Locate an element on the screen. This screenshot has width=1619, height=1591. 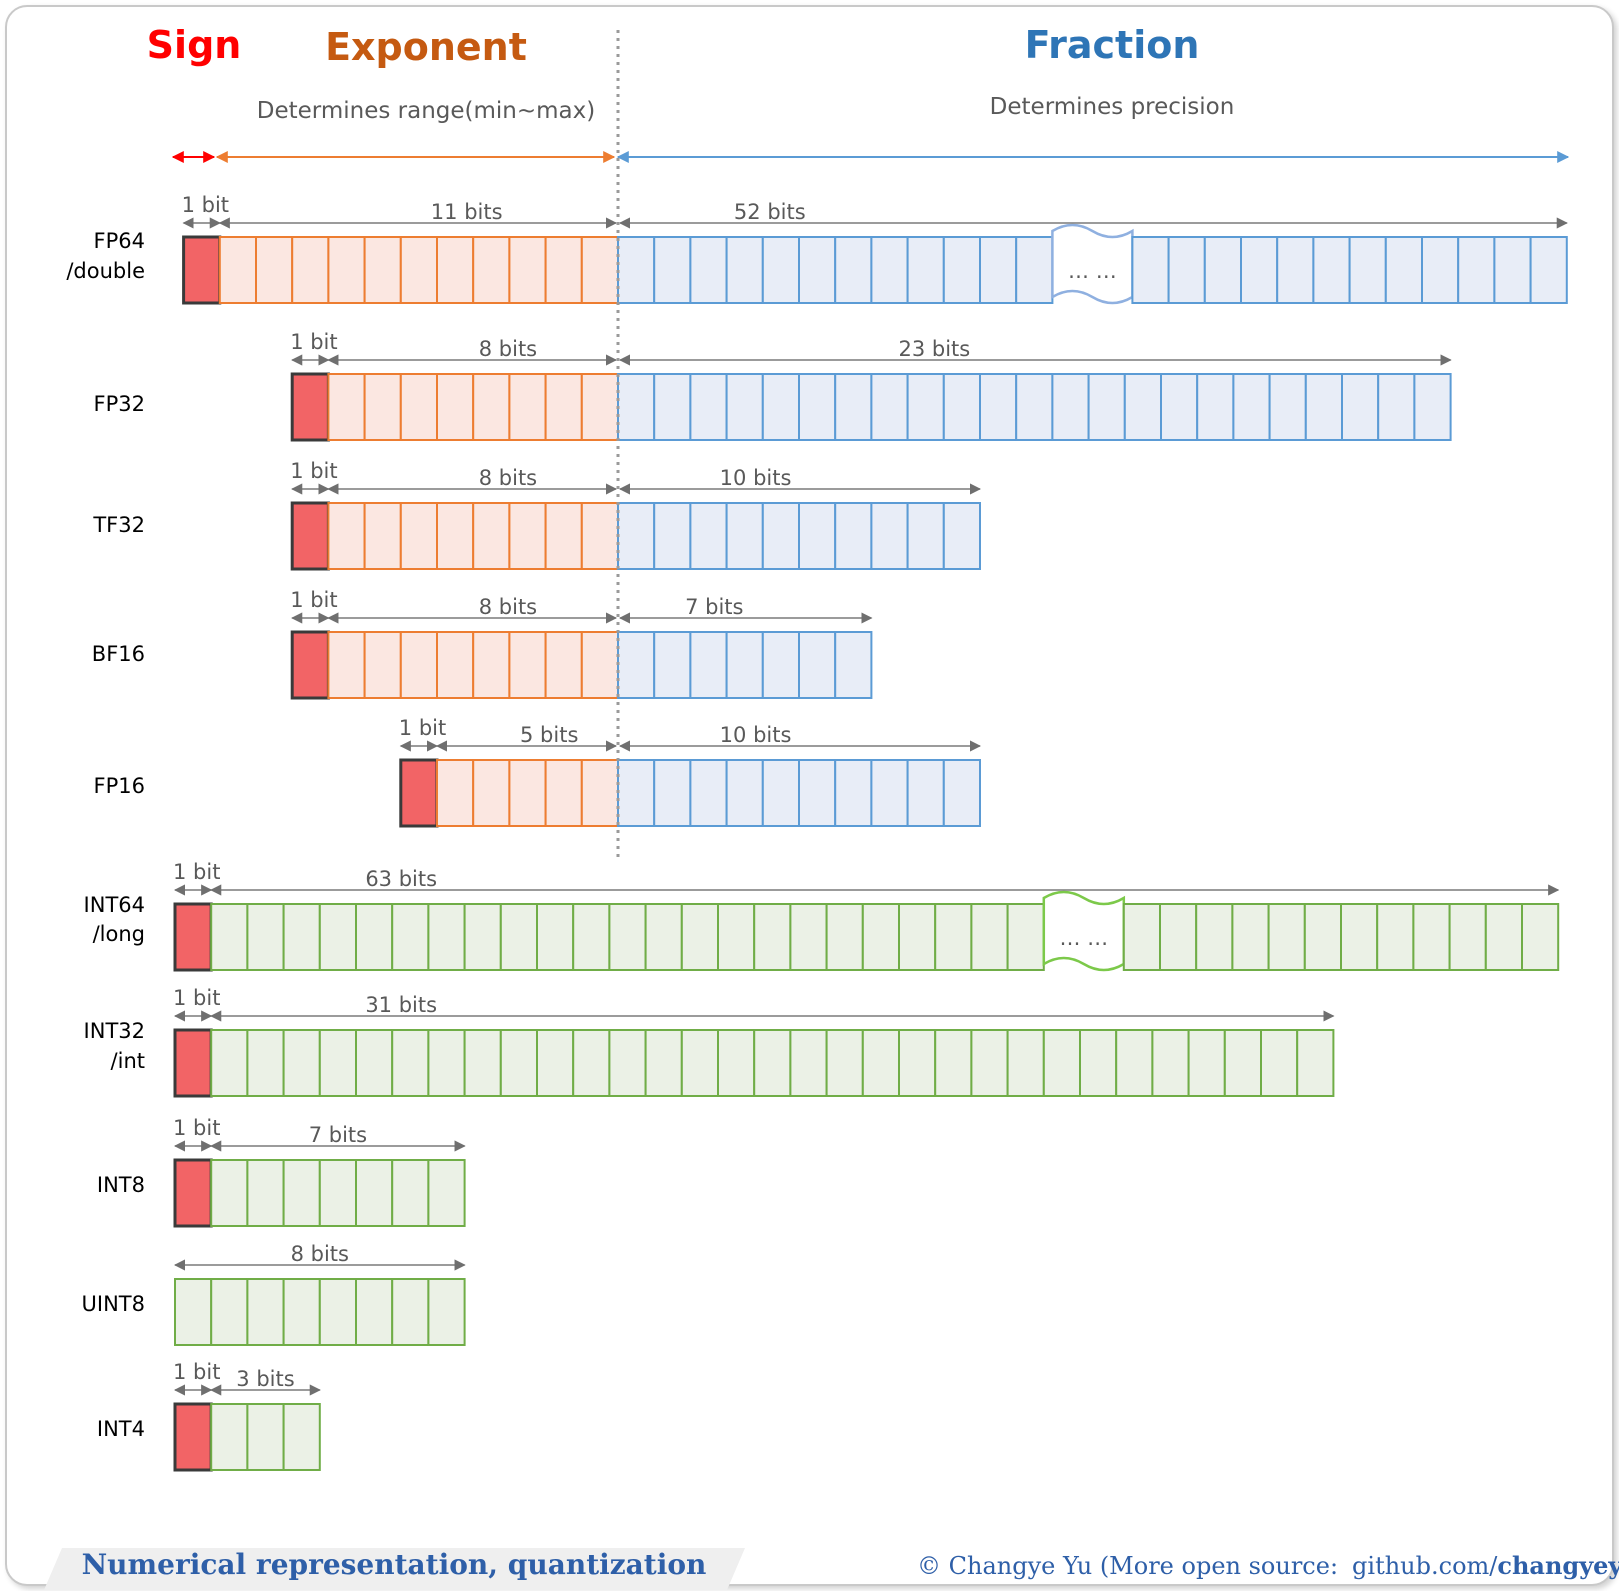
value-bit-label: 7 bits is located at coordinates (338, 1135).